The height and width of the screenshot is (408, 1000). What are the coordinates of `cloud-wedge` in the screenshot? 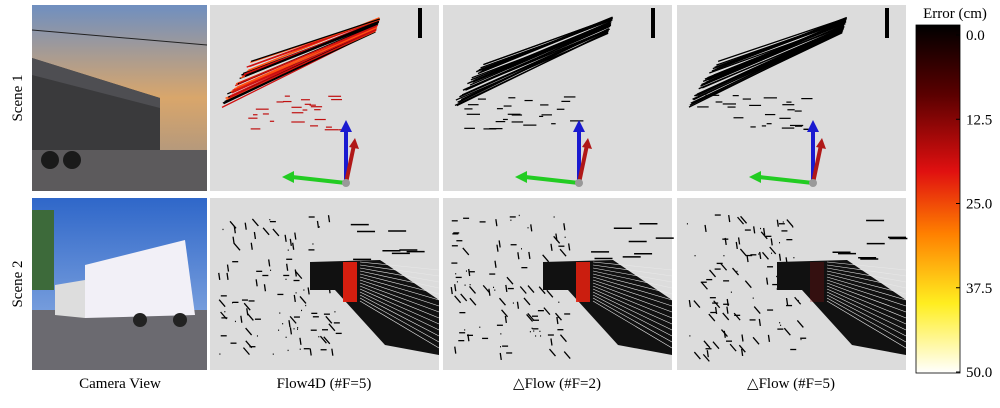 It's located at (607, 307).